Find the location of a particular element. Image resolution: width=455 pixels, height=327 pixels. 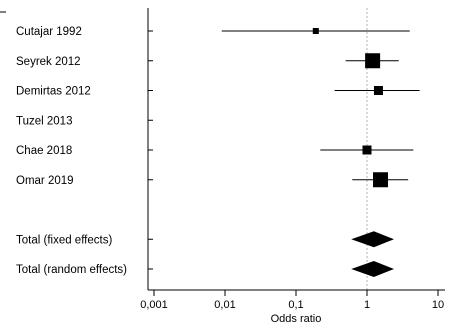

point-estimate-chae-2018 is located at coordinates (367, 150).